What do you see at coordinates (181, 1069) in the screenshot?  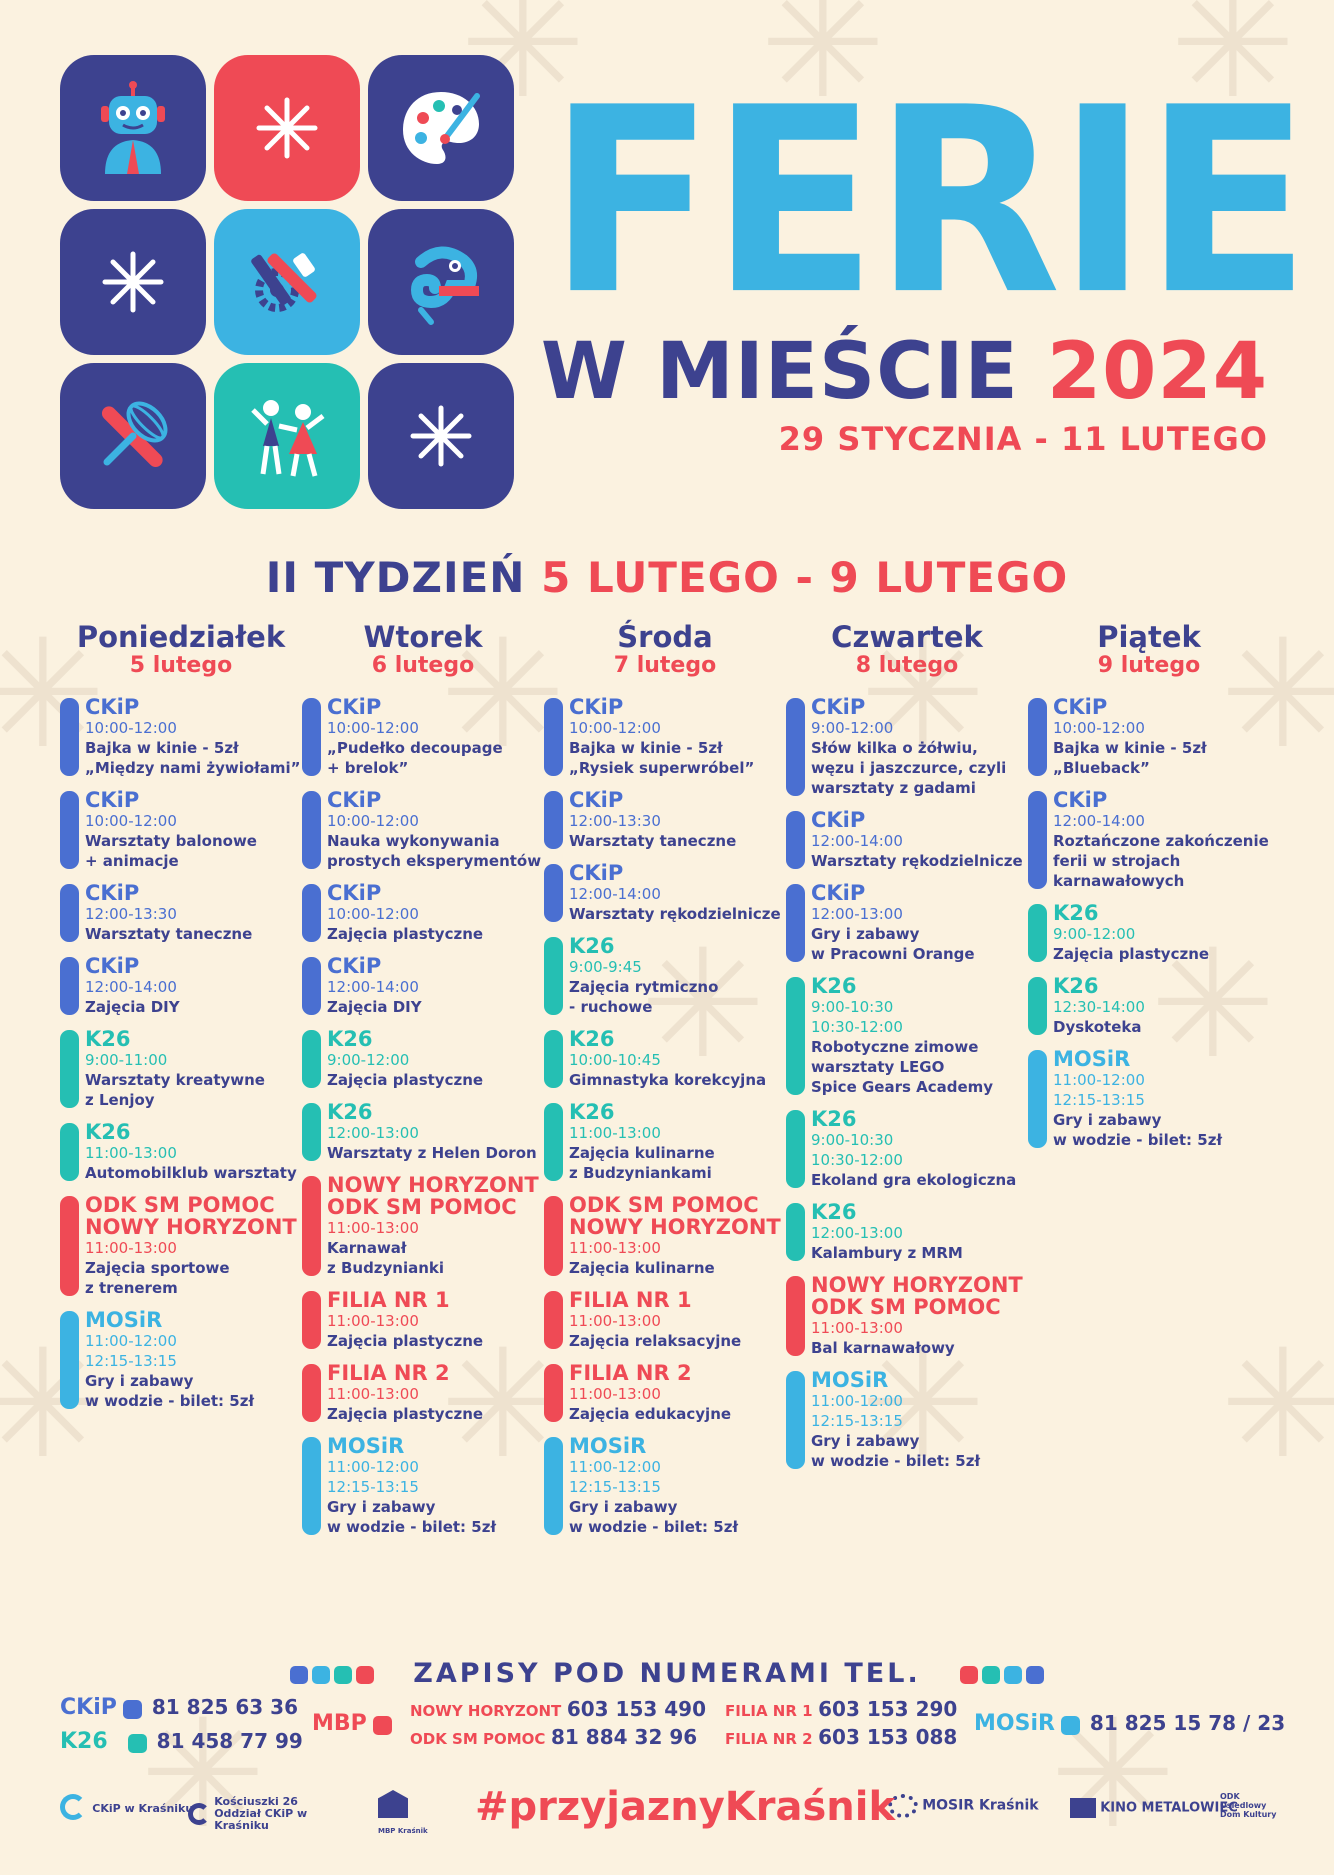 I see `event-item: K26 9:00-11:00 Warsztaty kreatywne z Lenjoy` at bounding box center [181, 1069].